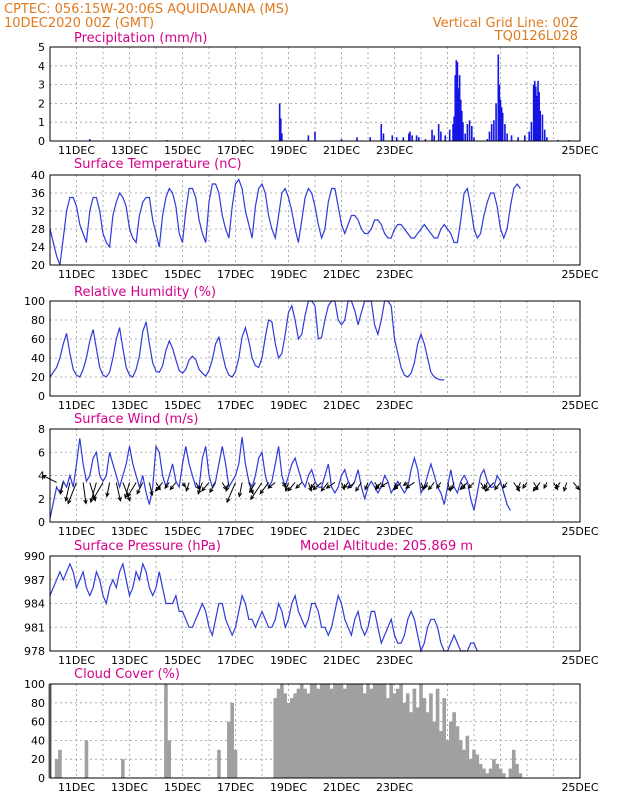 The height and width of the screenshot is (800, 618). I want to click on wind-xtick: 13DEC, so click(129, 531).